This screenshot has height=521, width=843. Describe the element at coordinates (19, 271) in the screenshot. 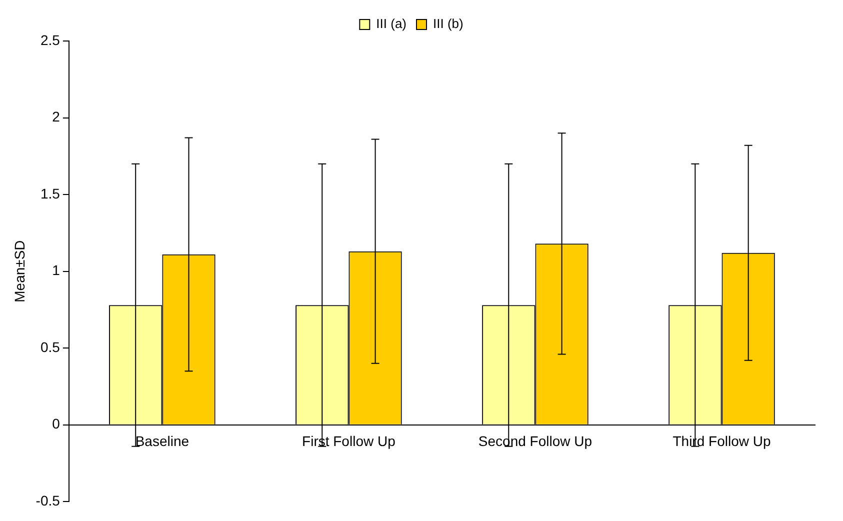

I see `y-axis-title: Mean±SD` at that location.